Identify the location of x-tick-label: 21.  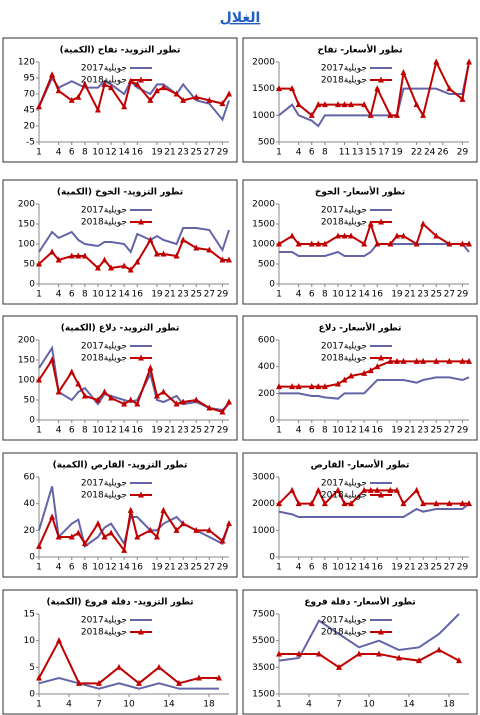
(169, 295).